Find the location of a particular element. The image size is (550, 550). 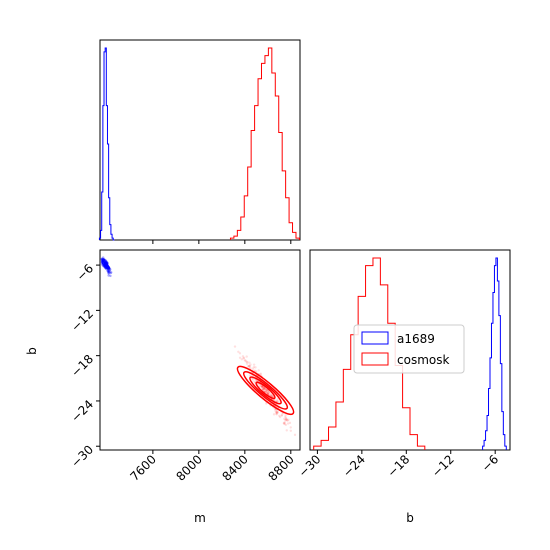

scatter-y-tick-label: −18 is located at coordinates (82, 366).